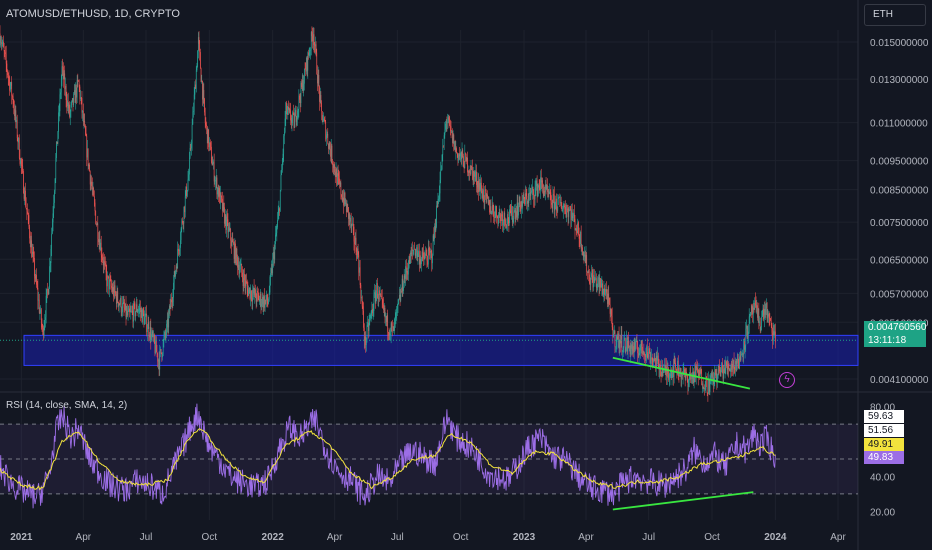  Describe the element at coordinates (895, 15) in the screenshot. I see `currency-button: ETH` at that location.